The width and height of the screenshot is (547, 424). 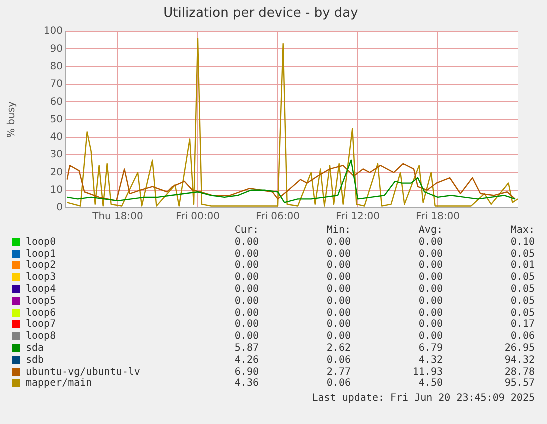 What do you see at coordinates (41, 290) in the screenshot?
I see `legend-label: loop4` at bounding box center [41, 290].